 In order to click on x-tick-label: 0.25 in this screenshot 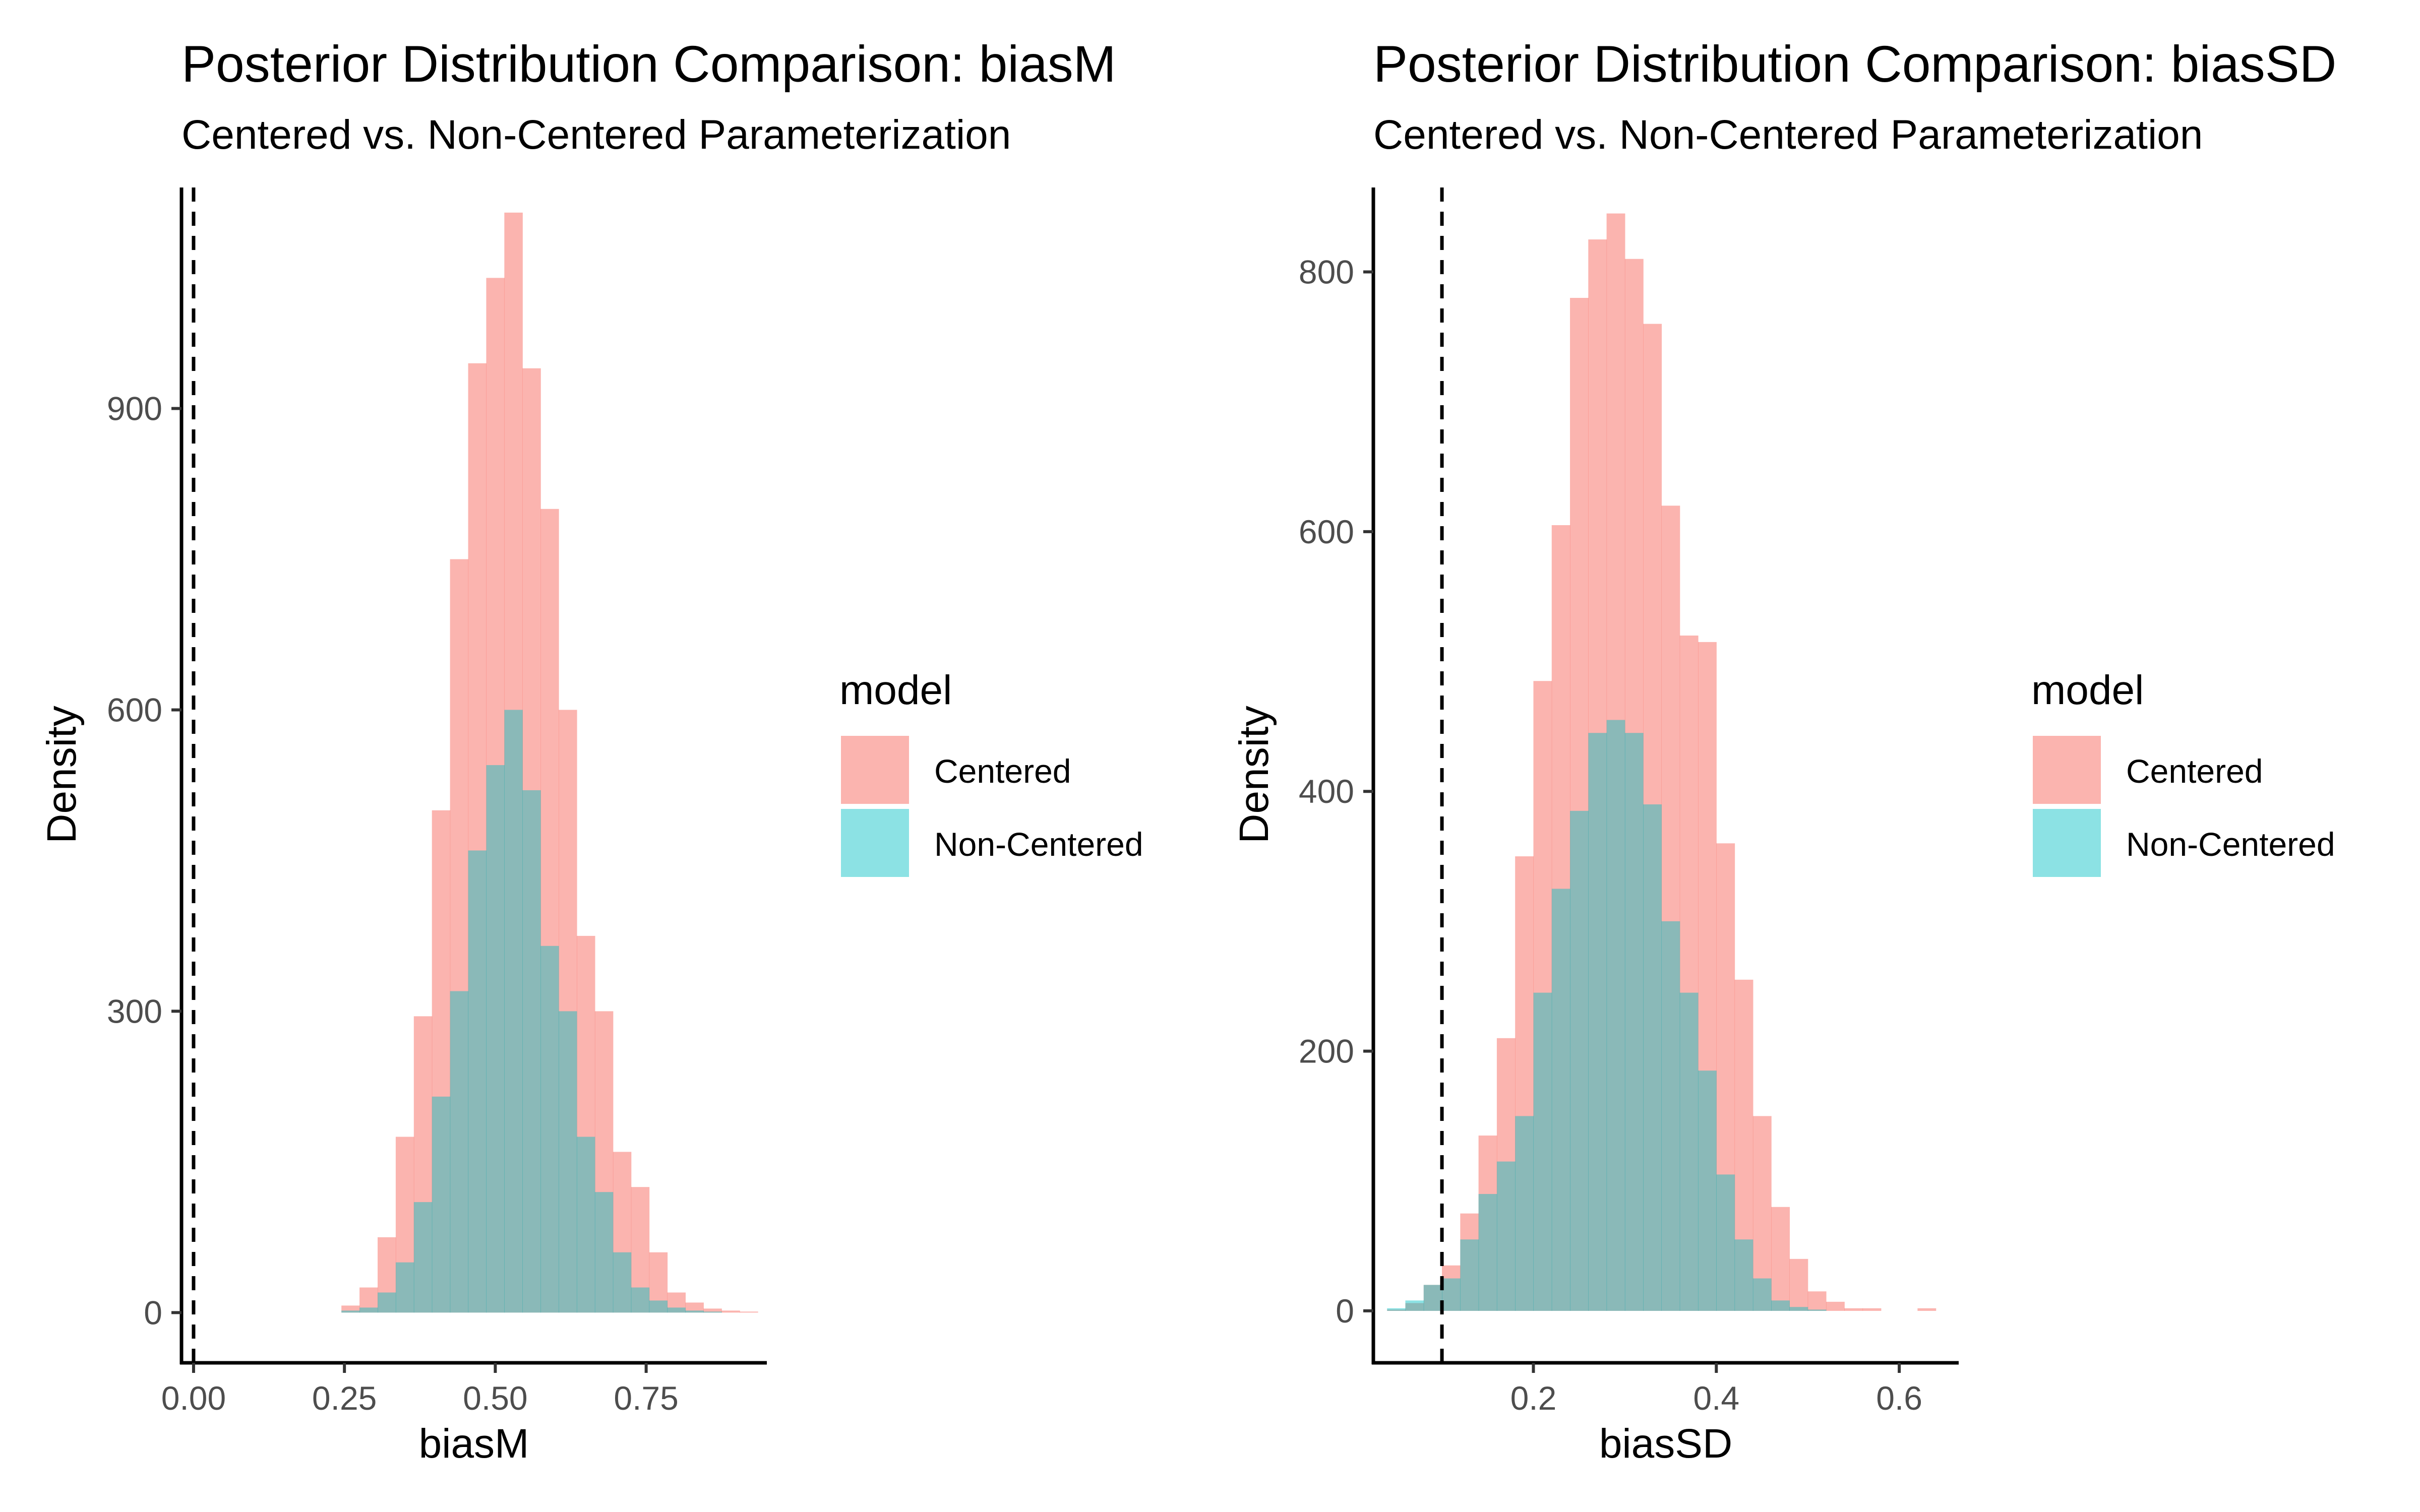, I will do `click(344, 1398)`.